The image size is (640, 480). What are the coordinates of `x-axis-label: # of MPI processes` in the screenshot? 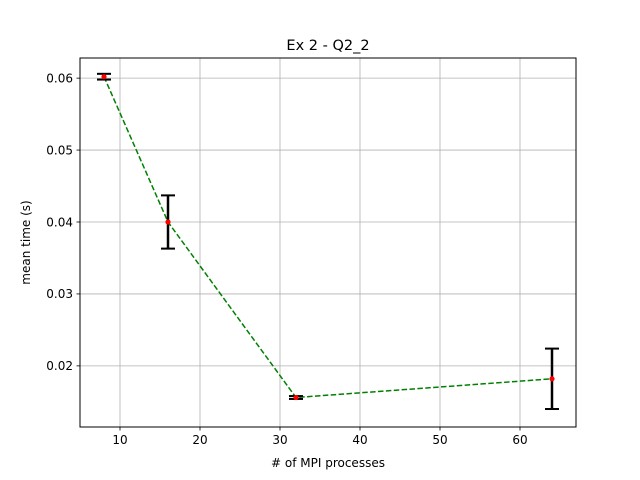 It's located at (328, 463).